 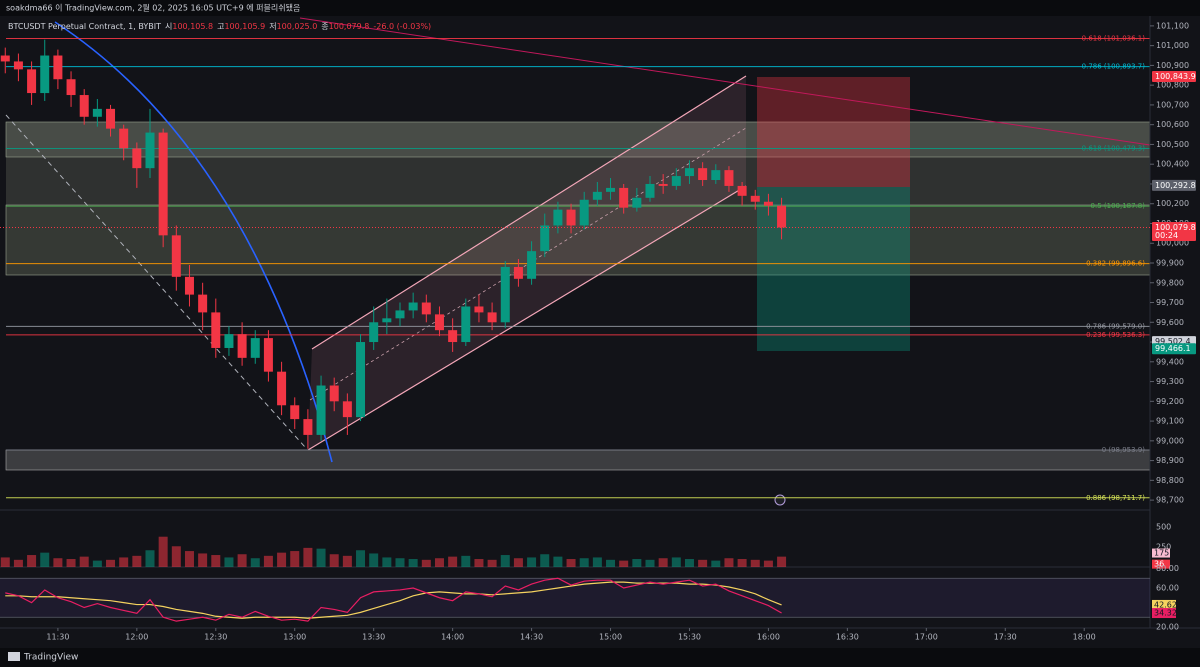 What do you see at coordinates (155, 281) in the screenshot?
I see `trend-line` at bounding box center [155, 281].